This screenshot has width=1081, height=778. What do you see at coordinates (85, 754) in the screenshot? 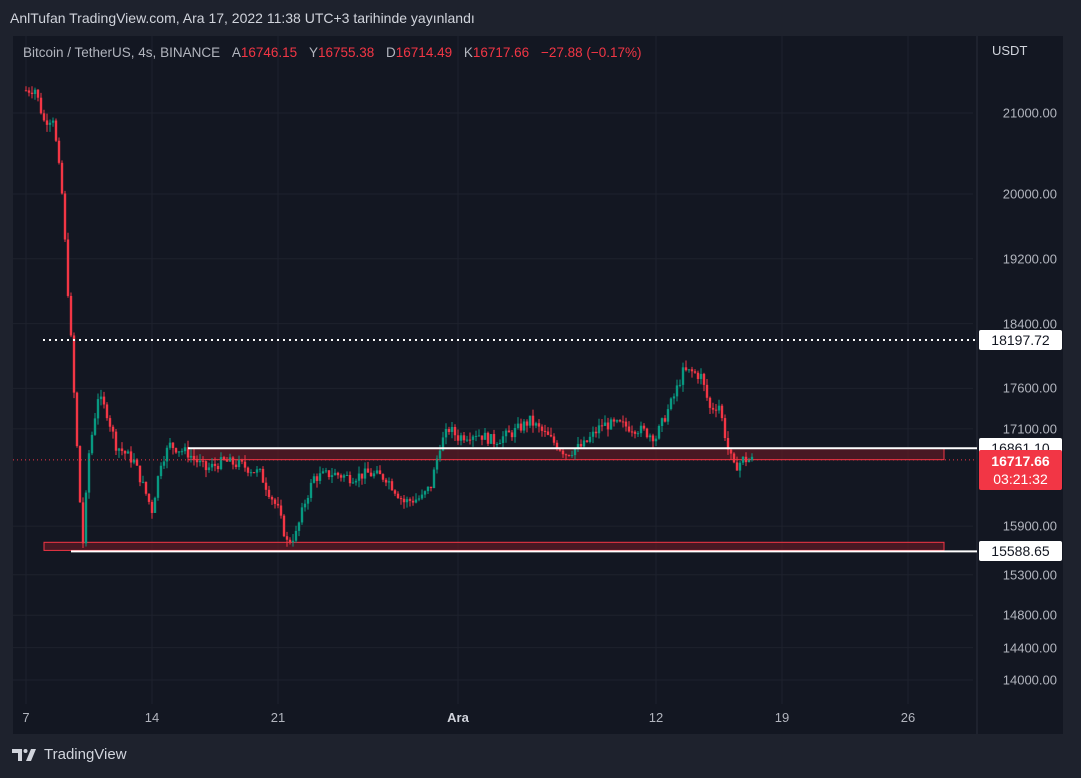
I see `footer-brand: TradingView` at bounding box center [85, 754].